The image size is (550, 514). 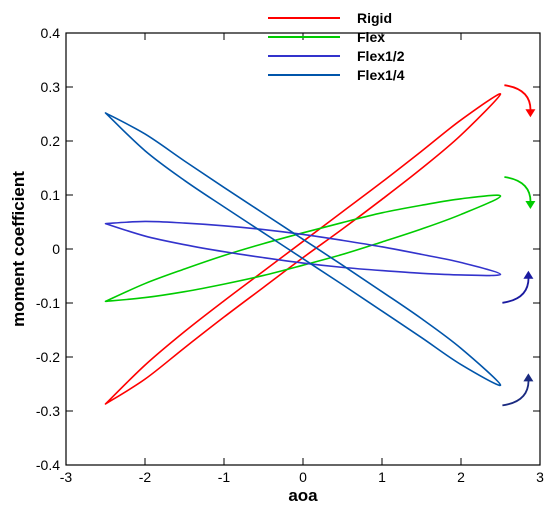 I want to click on x-tick-label: 1, so click(x=382, y=477).